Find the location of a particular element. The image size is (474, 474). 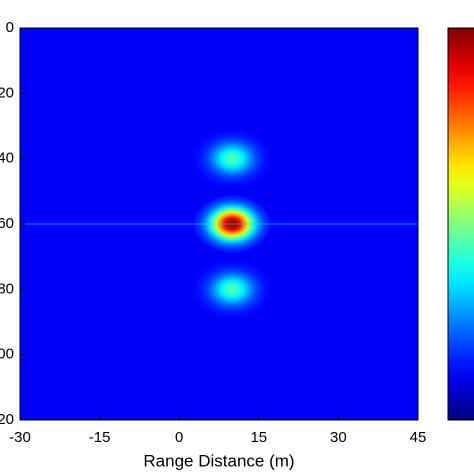

x-tick-label: -15 is located at coordinates (100, 437).